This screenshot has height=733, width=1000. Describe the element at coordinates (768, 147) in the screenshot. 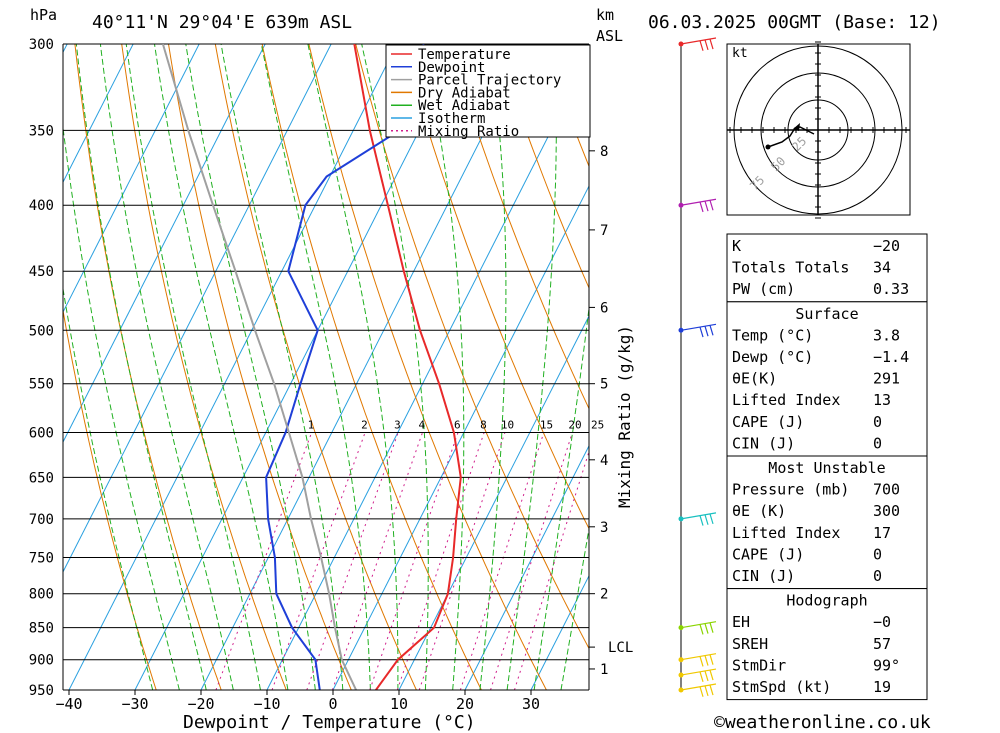

I see `hodograph-end-point` at that location.